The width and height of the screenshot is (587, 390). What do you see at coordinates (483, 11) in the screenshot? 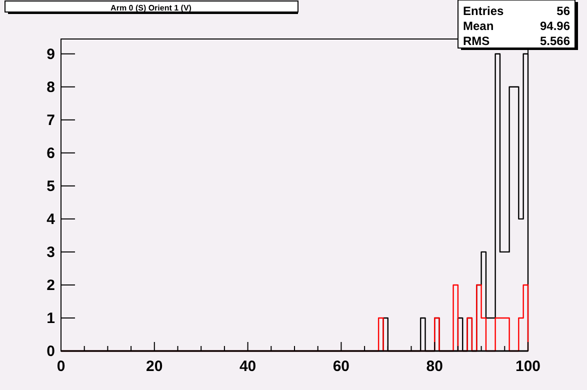
I see `text: Entries` at bounding box center [483, 11].